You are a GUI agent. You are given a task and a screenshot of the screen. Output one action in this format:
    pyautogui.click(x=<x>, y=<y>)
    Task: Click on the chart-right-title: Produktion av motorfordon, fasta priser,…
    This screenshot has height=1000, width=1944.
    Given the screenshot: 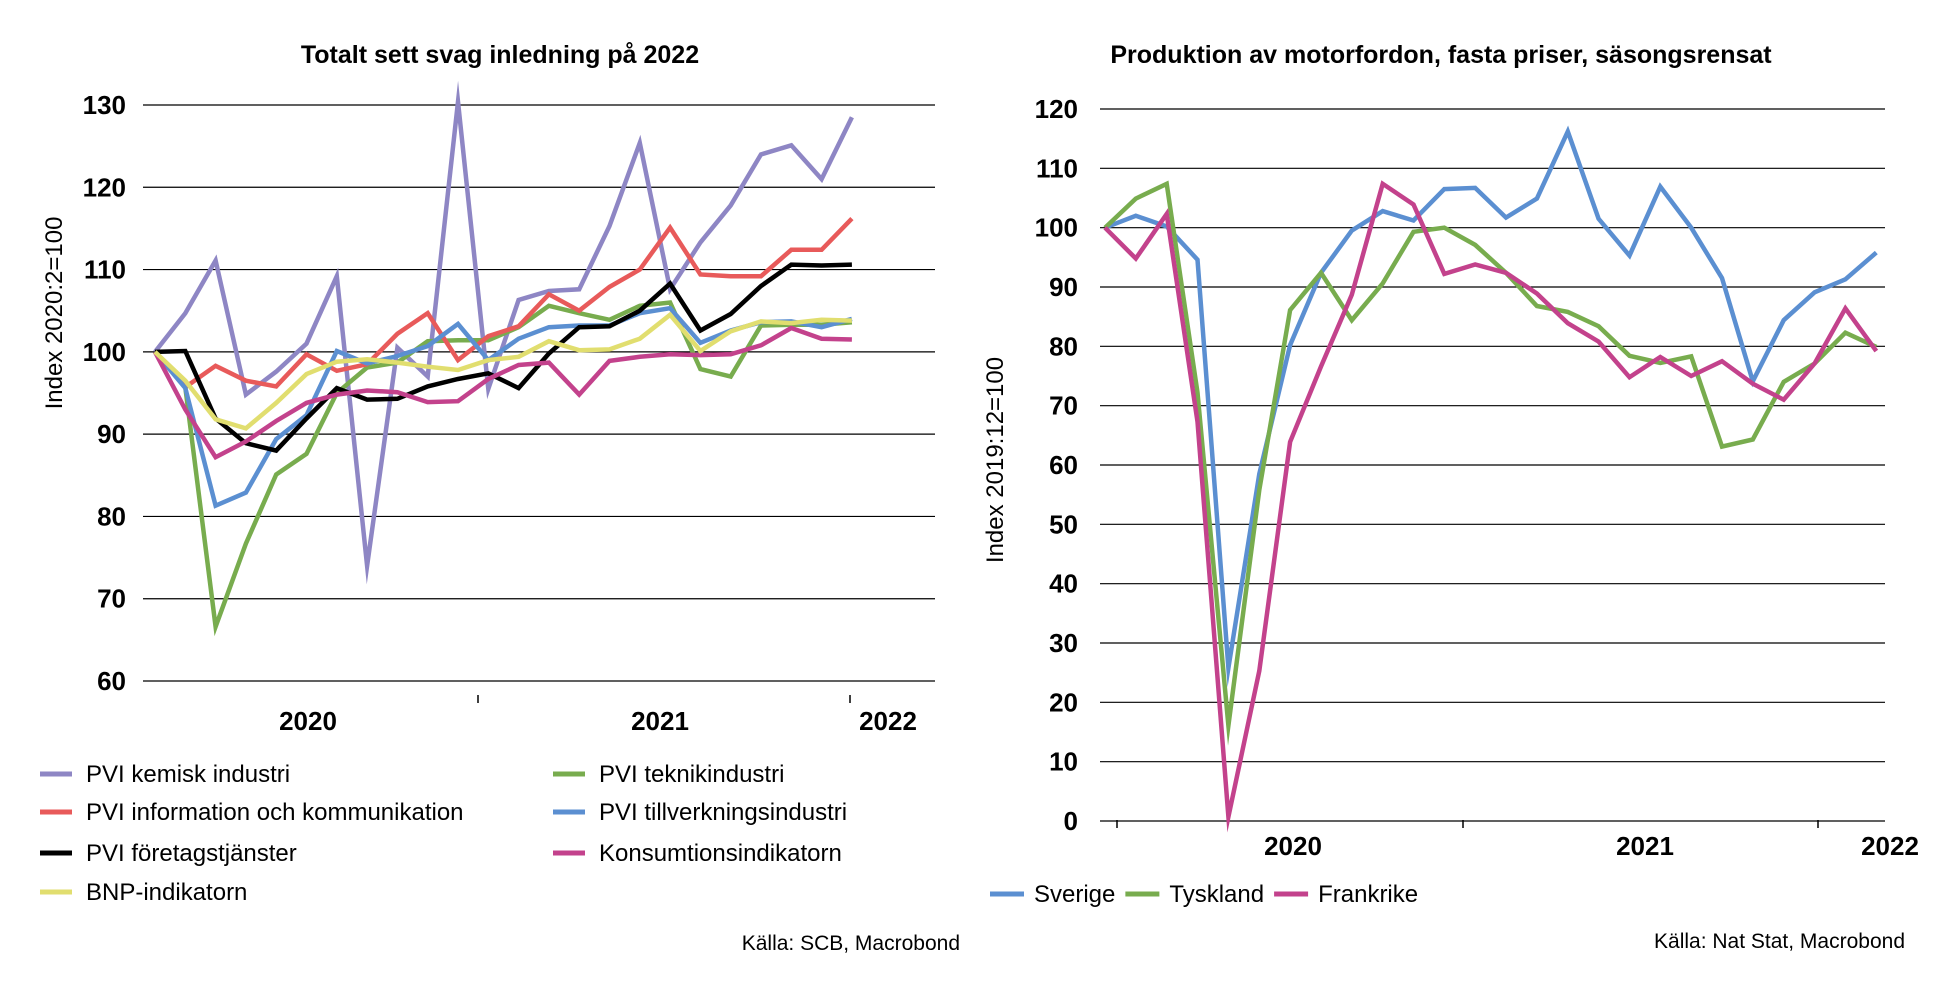 What is the action you would take?
    pyautogui.click(x=1441, y=55)
    